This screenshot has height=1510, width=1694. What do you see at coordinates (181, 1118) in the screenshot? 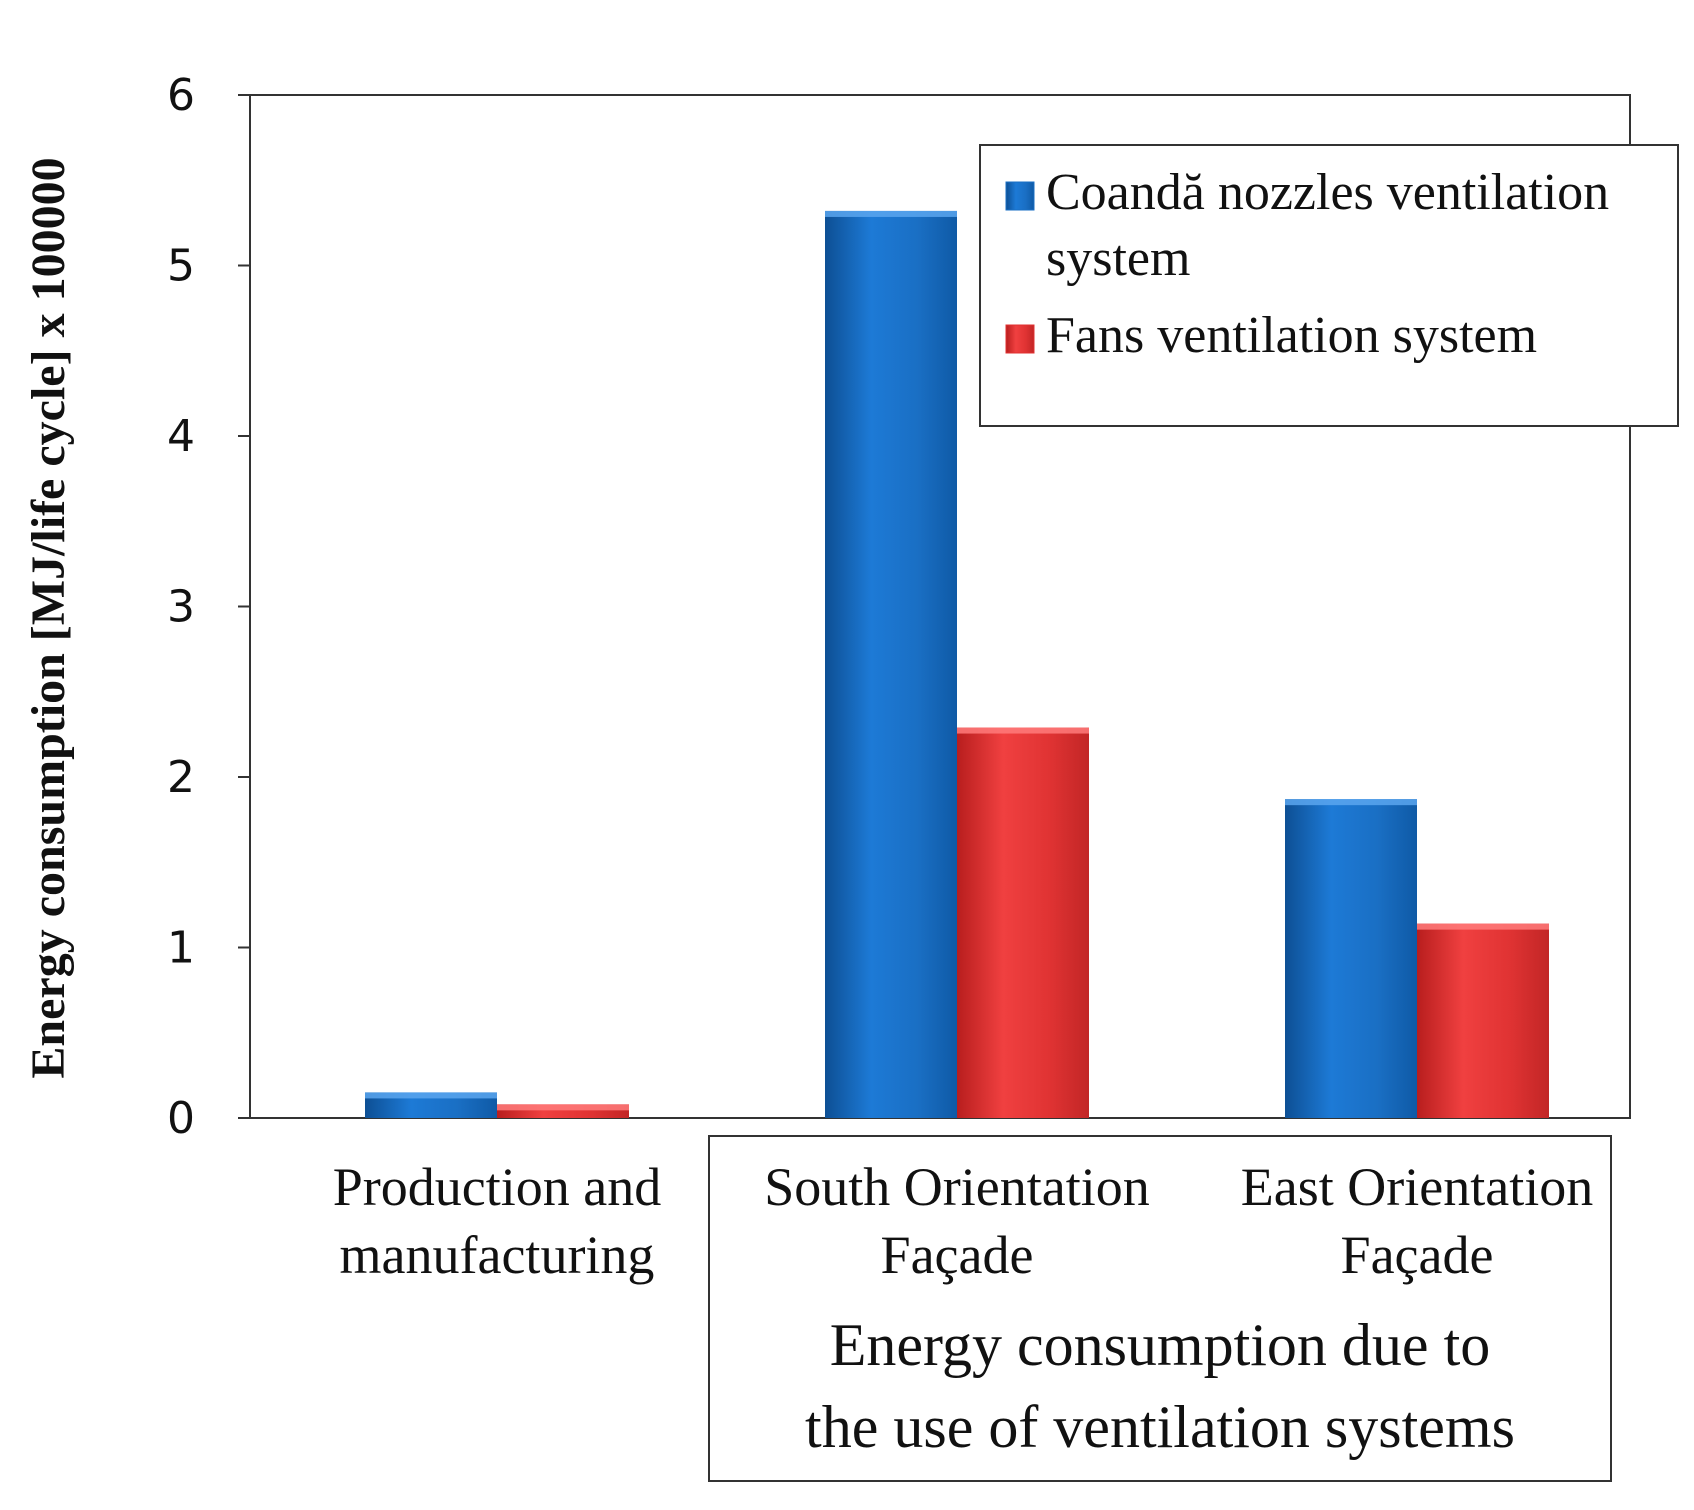
I see `y-tick-label: 0` at bounding box center [181, 1118].